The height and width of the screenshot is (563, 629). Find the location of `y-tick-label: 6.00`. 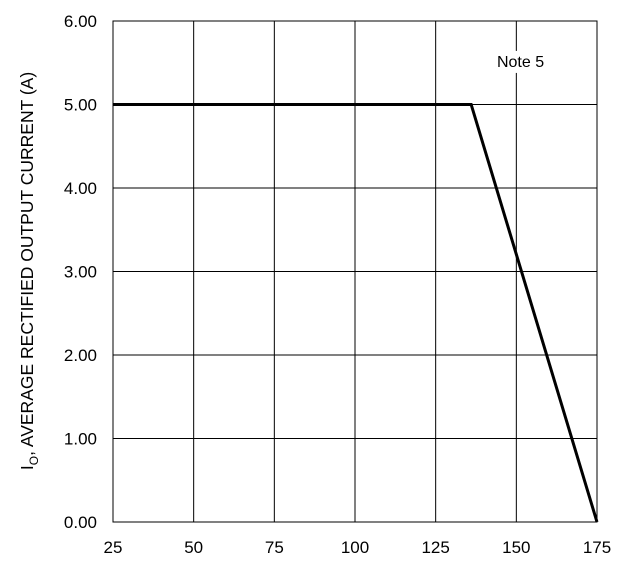

y-tick-label: 6.00 is located at coordinates (80, 21).